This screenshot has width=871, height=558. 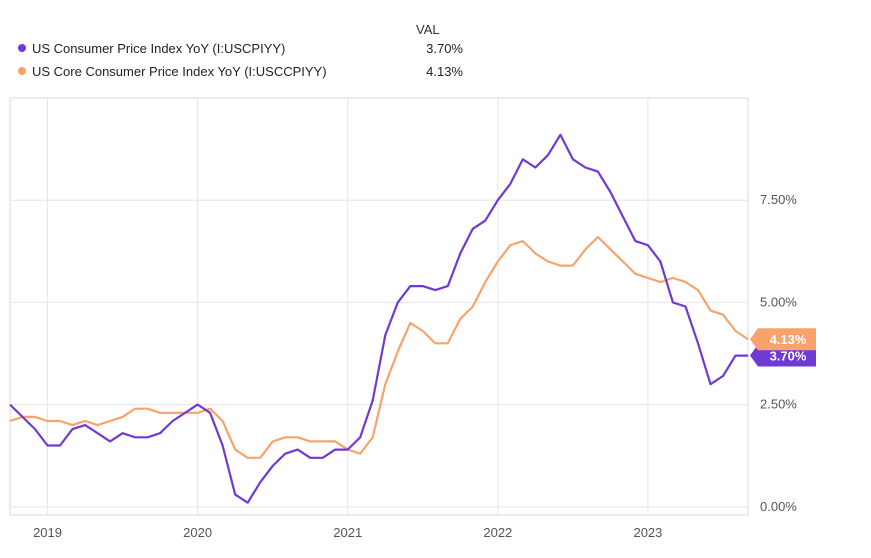 What do you see at coordinates (22, 48) in the screenshot?
I see `legend-dot-cpi` at bounding box center [22, 48].